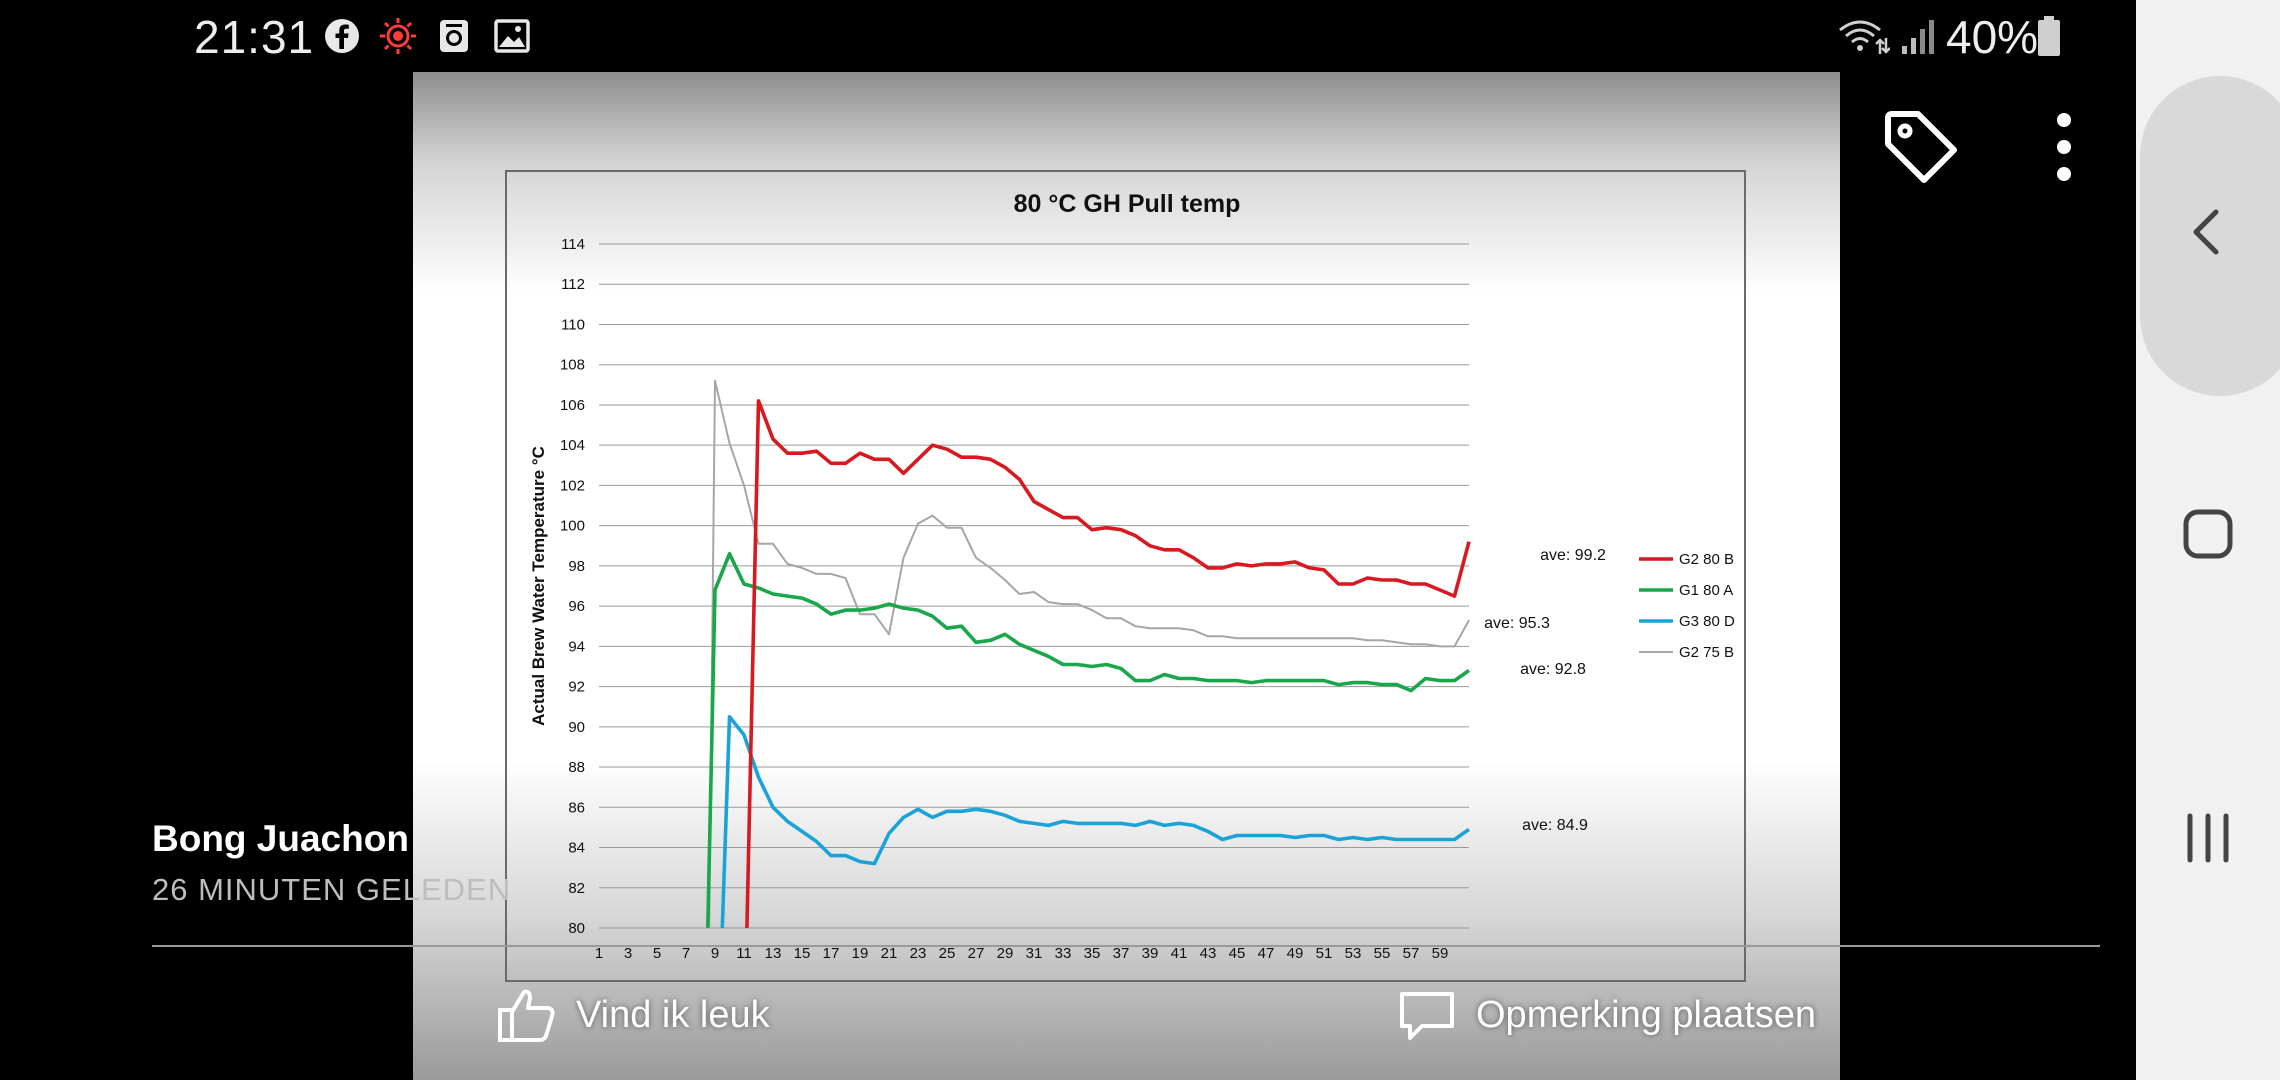 Image resolution: width=2280 pixels, height=1080 pixels. I want to click on y-tick-label: 114, so click(573, 244).